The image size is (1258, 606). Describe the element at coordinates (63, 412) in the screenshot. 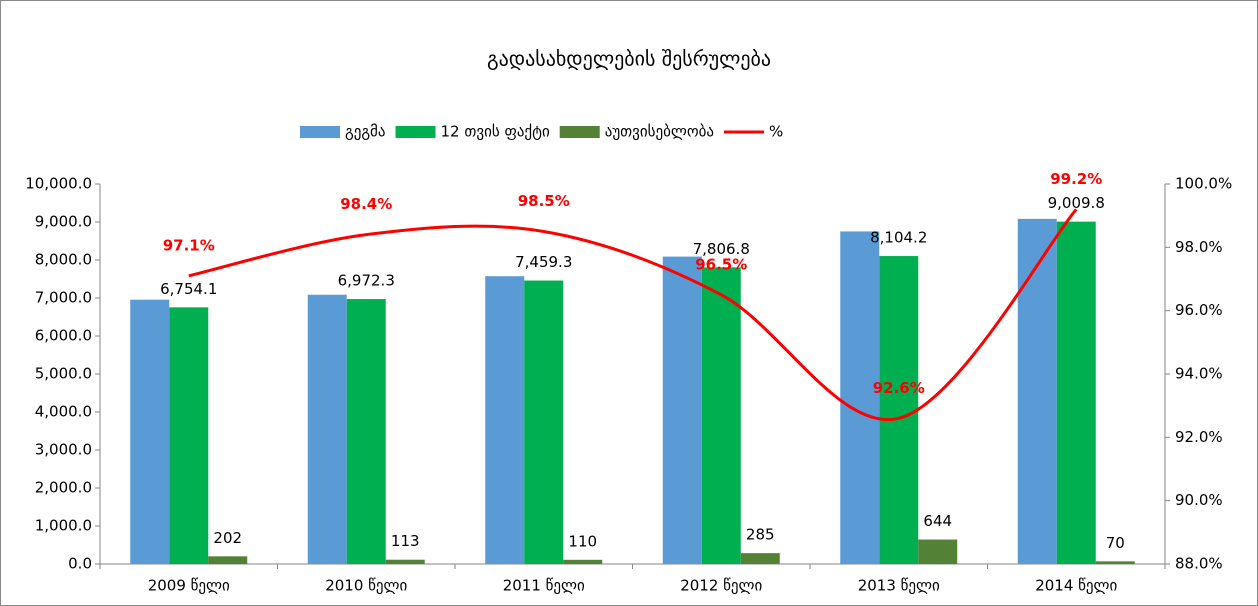

I see `y-tick-label: 4,000.0` at that location.